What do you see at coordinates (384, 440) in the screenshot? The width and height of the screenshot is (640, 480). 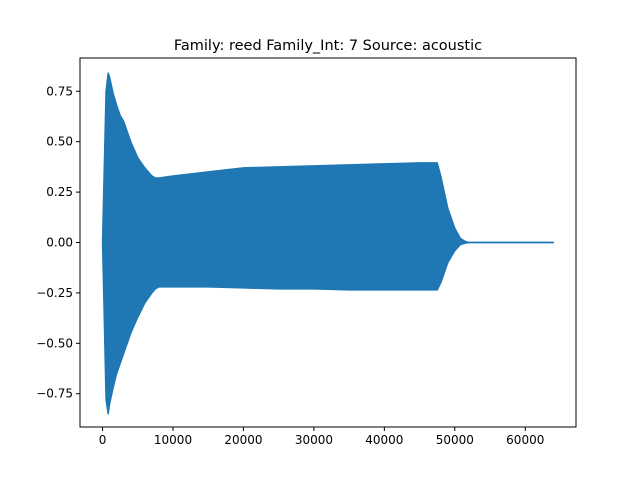 I see `x-tick-label: 40000` at bounding box center [384, 440].